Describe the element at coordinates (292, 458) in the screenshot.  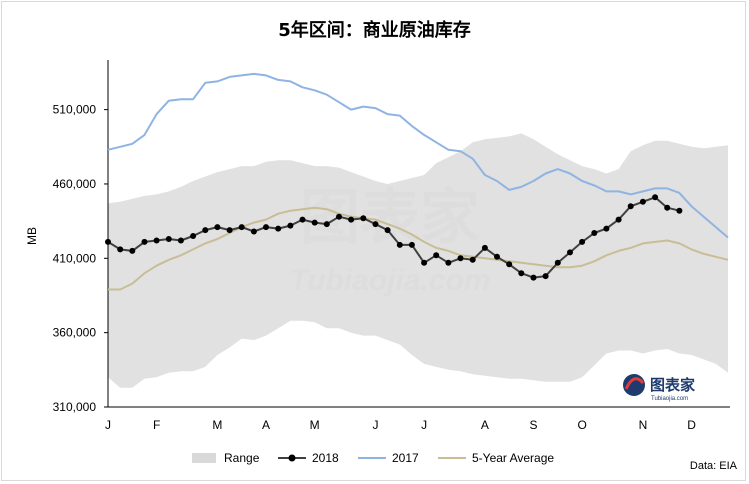
I see `legend-marker-2018` at that location.